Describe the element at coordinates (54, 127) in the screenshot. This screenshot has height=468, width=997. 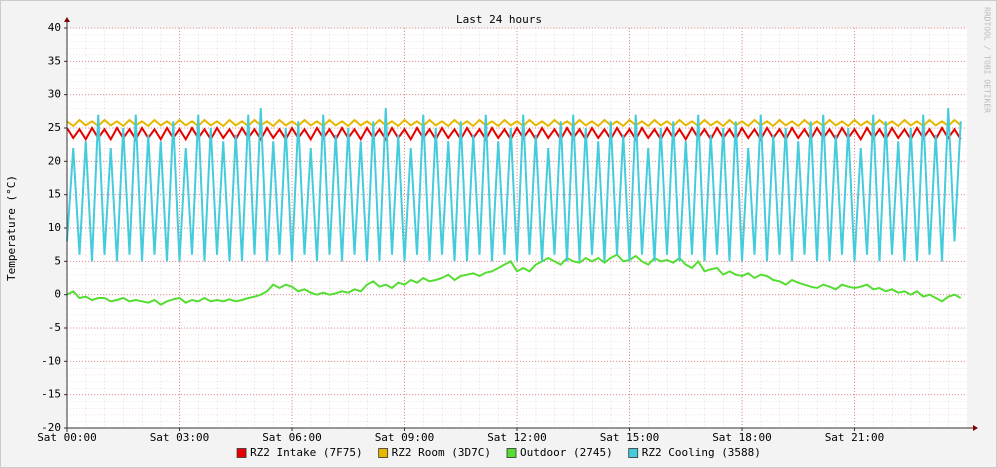
I see `y-tick-label: 25` at that location.